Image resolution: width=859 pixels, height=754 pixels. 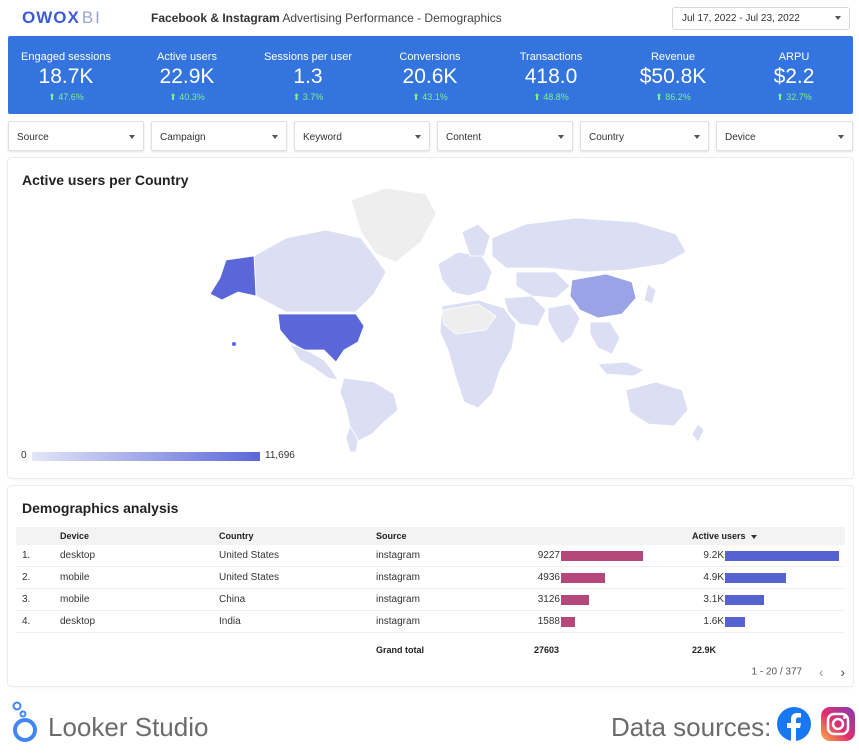 What do you see at coordinates (650, 294) in the screenshot?
I see `country-japan` at bounding box center [650, 294].